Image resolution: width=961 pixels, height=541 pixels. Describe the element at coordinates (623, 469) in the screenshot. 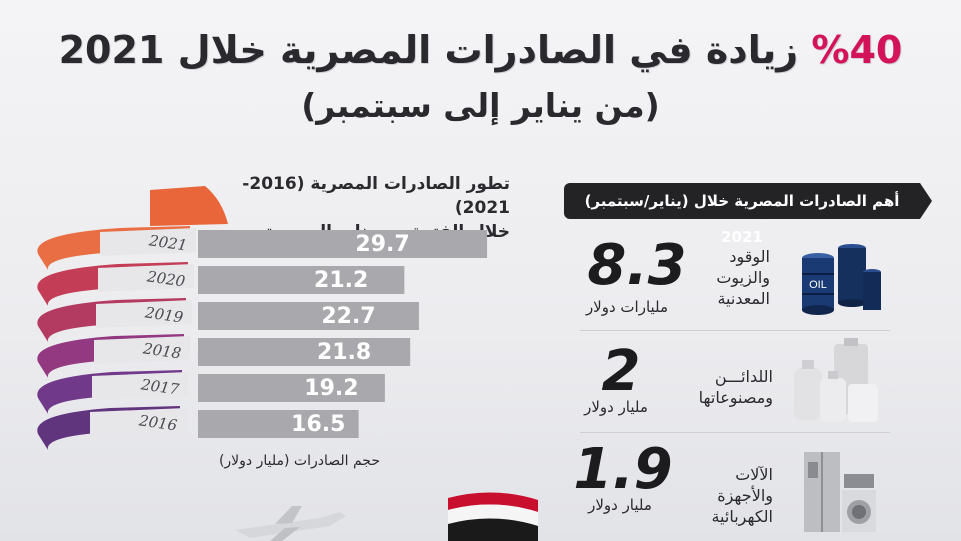

I see `item-value-machinery: 1.9` at that location.